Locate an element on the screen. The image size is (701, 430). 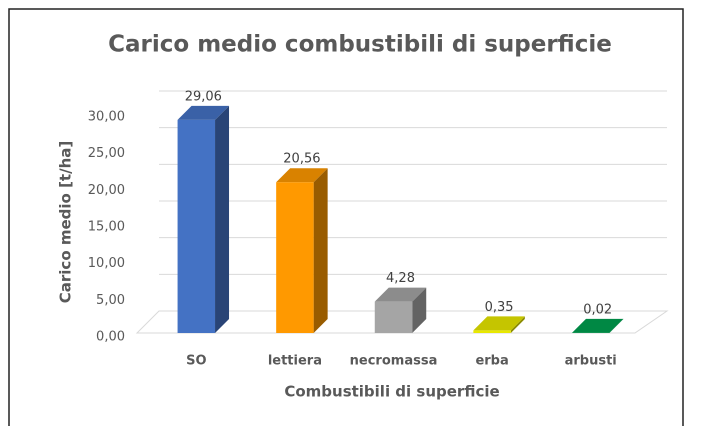
x-tick-label: SO is located at coordinates (196, 361).